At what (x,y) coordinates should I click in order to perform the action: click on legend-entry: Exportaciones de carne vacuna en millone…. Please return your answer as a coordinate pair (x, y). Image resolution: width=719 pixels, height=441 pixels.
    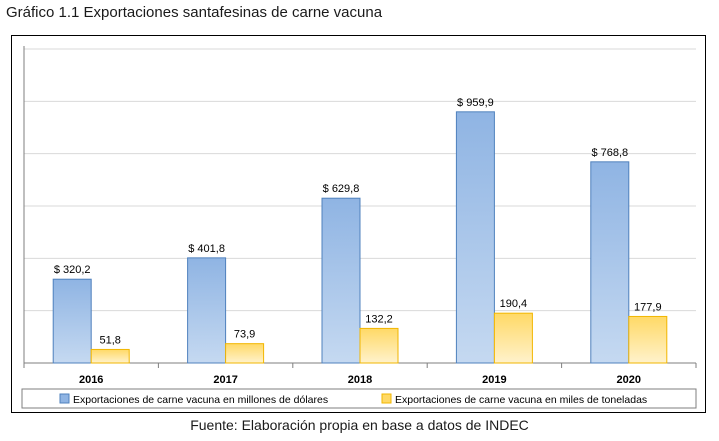
    Looking at the image, I should click on (200, 400).